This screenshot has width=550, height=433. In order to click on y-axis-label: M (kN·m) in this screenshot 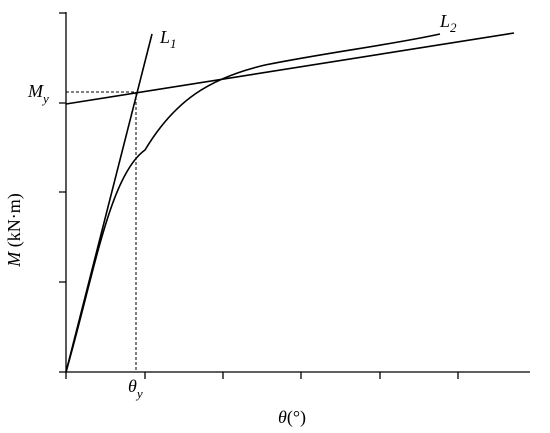, I will do `click(14, 230)`.